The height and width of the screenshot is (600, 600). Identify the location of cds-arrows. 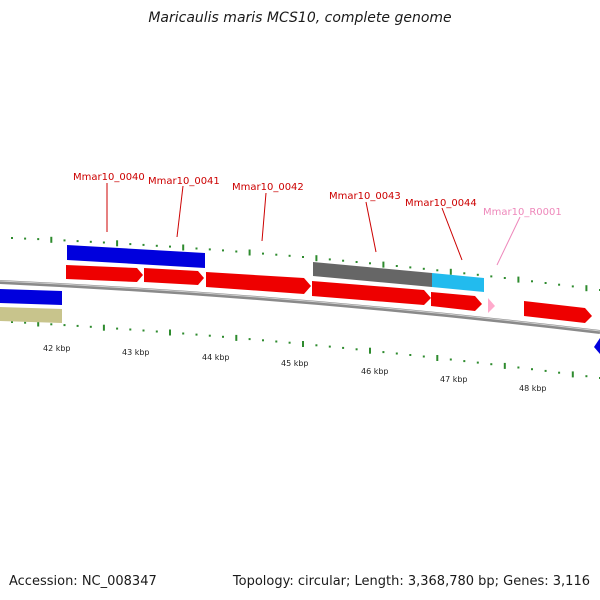
(333, 309).